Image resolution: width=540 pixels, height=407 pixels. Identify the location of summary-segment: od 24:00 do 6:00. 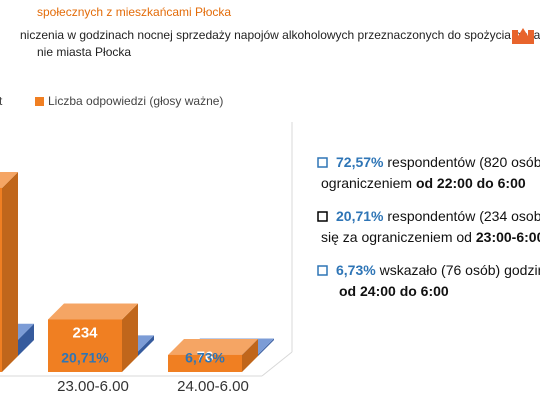
(394, 291).